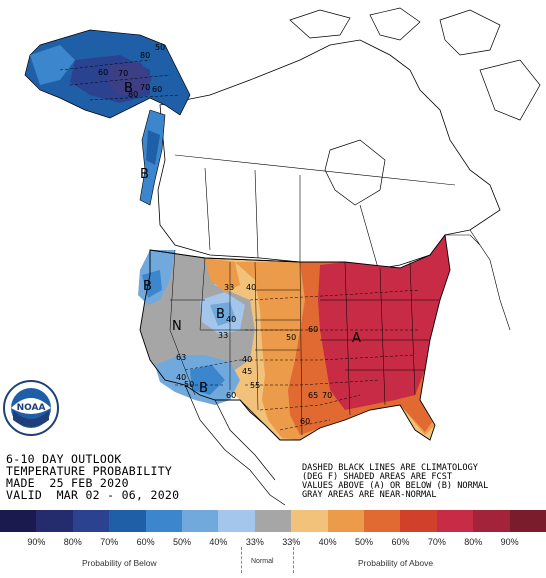 Image resolution: width=546 pixels, height=578 pixels. Describe the element at coordinates (203, 388) in the screenshot. I see `label-below-sw: B` at that location.